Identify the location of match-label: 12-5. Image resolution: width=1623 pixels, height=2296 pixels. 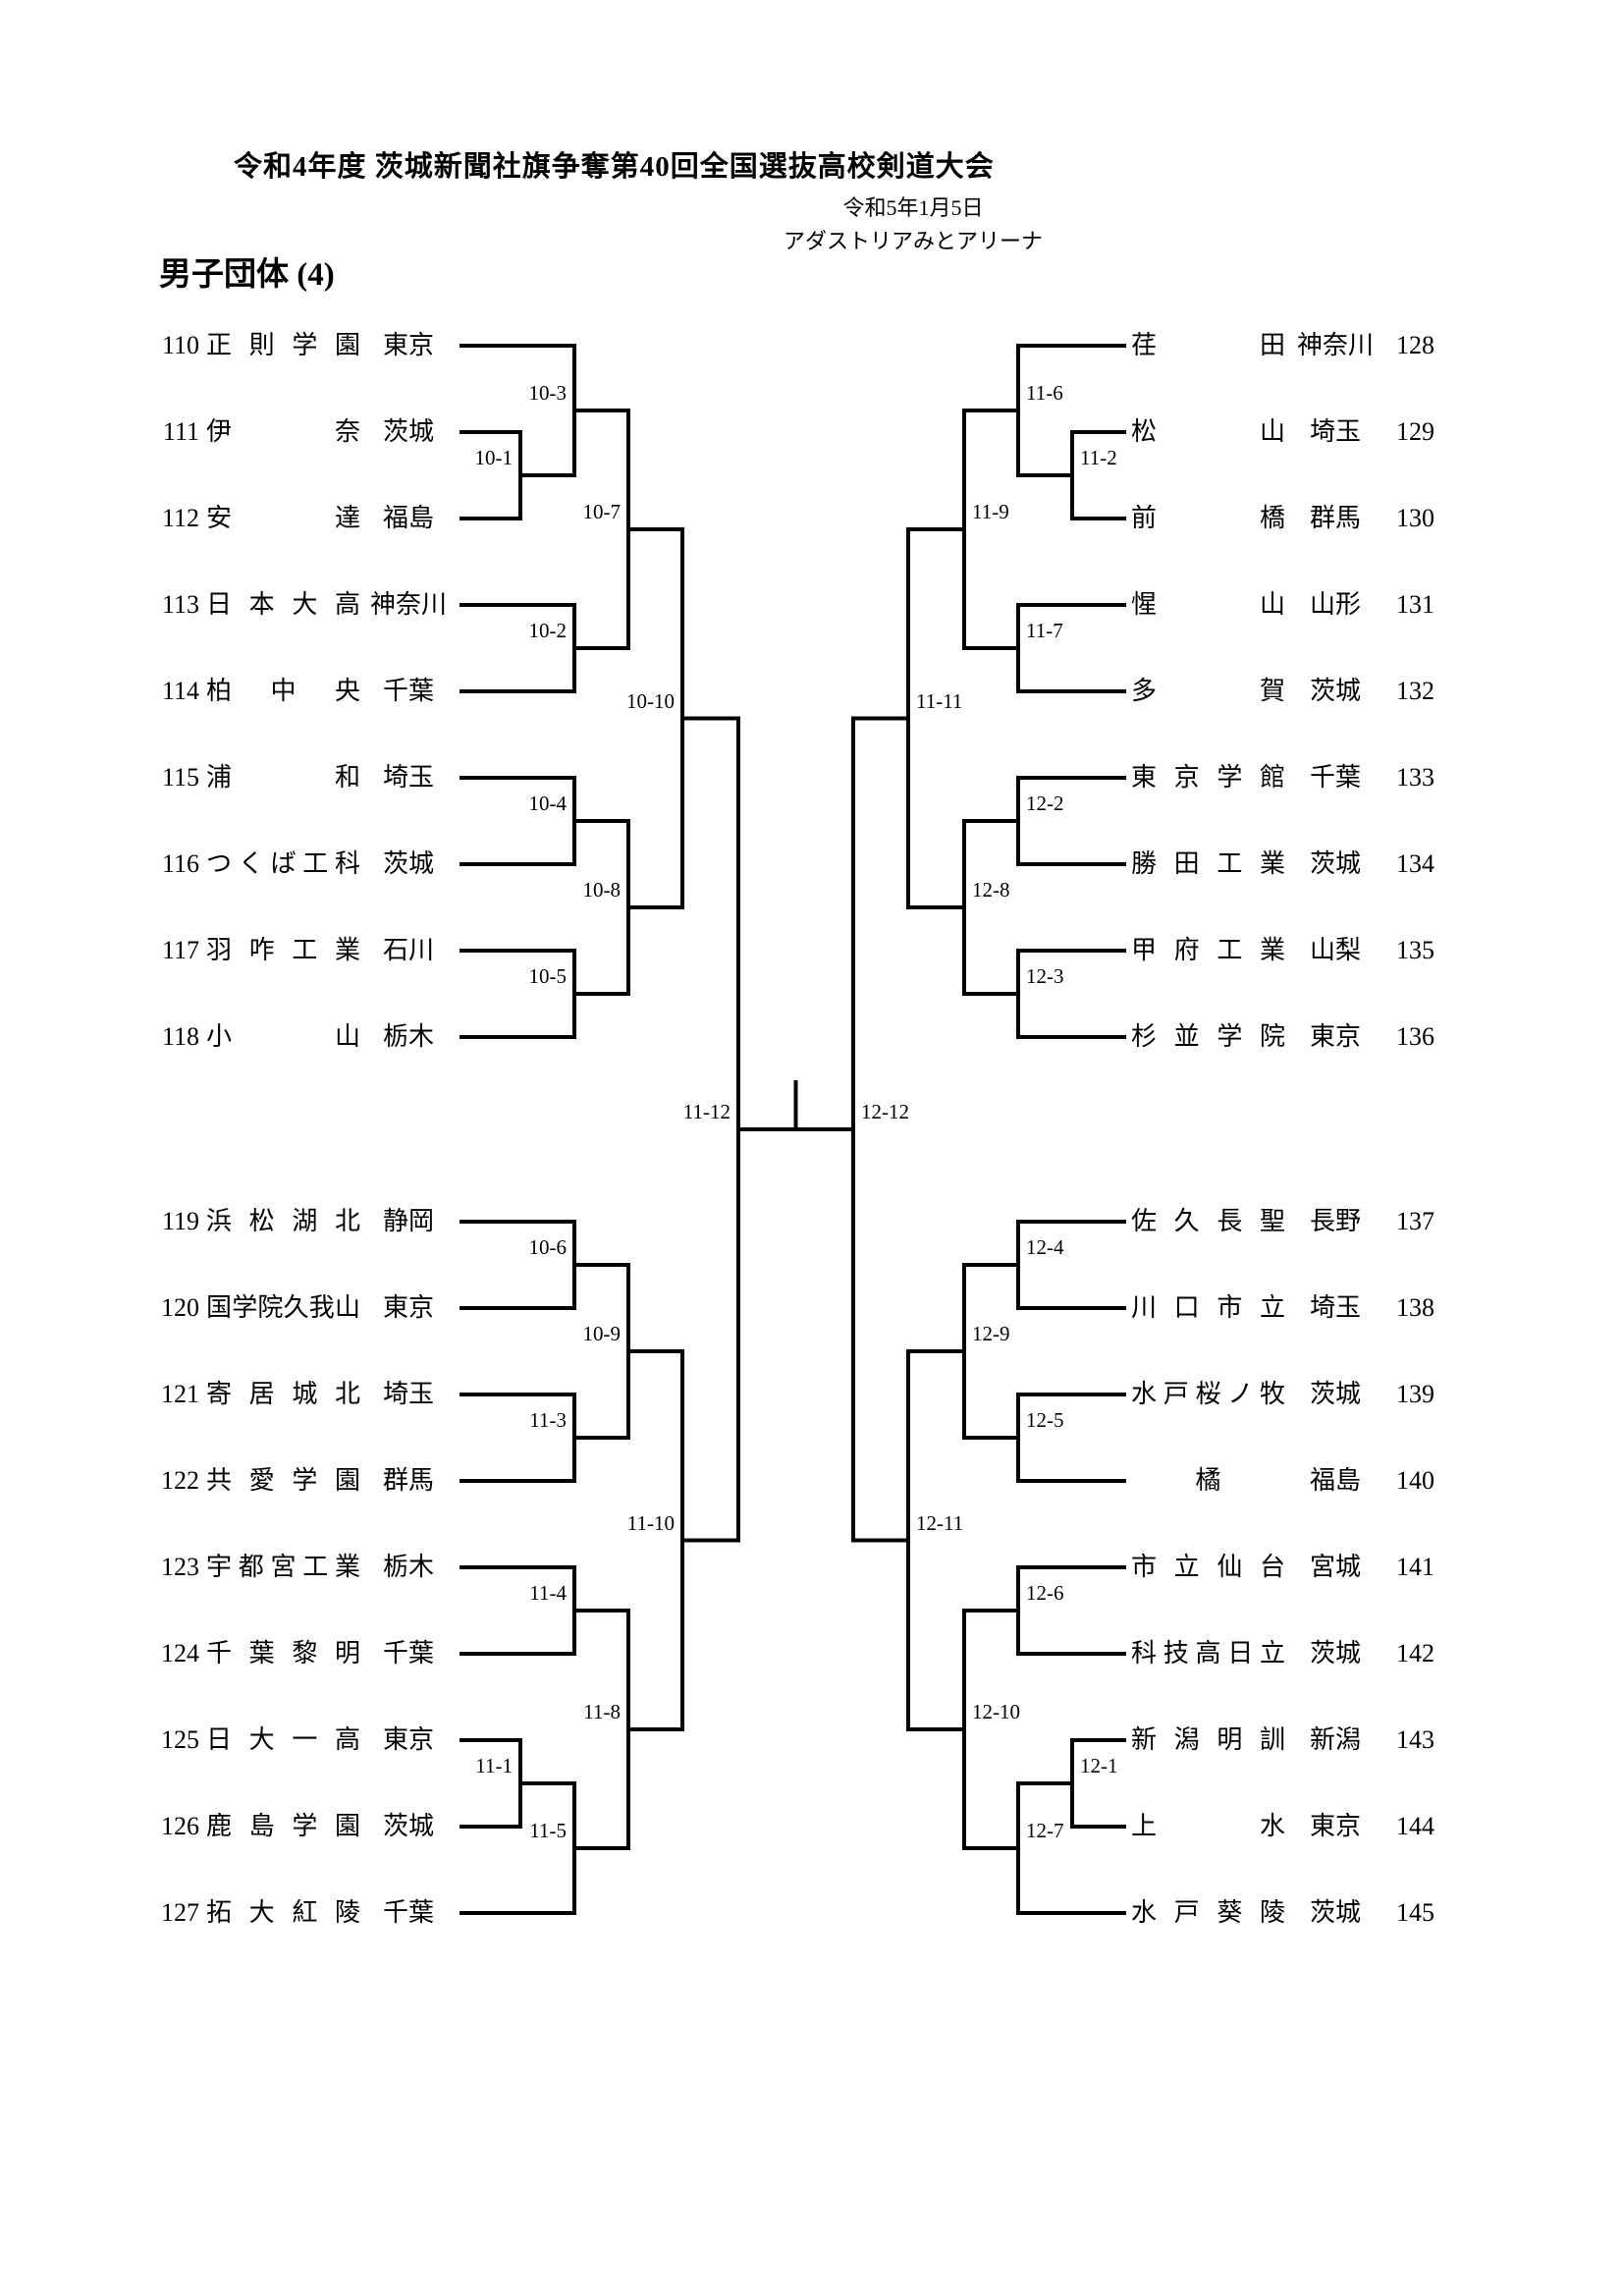
(1045, 1420).